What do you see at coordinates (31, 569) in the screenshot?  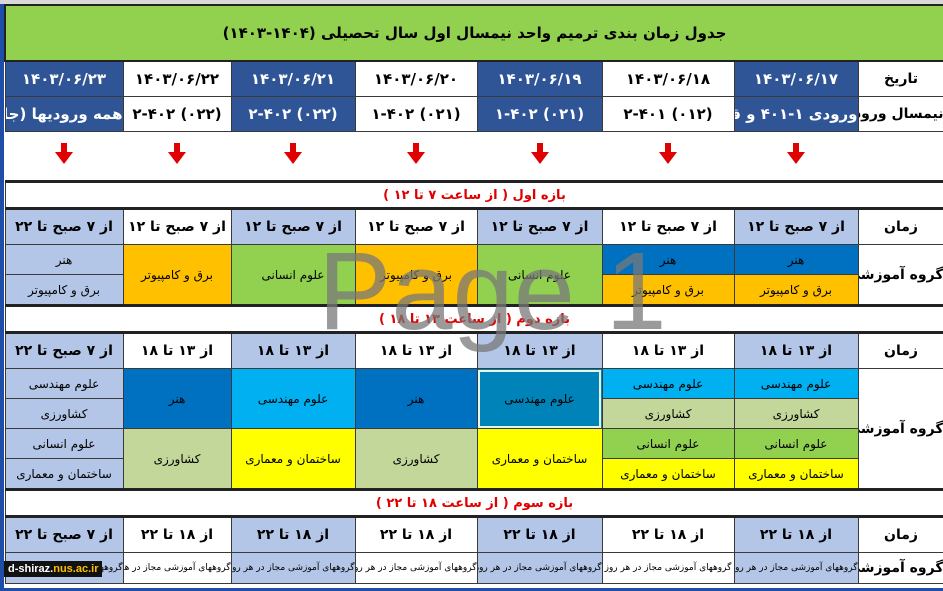 I see `site-name: d-shiraz.` at bounding box center [31, 569].